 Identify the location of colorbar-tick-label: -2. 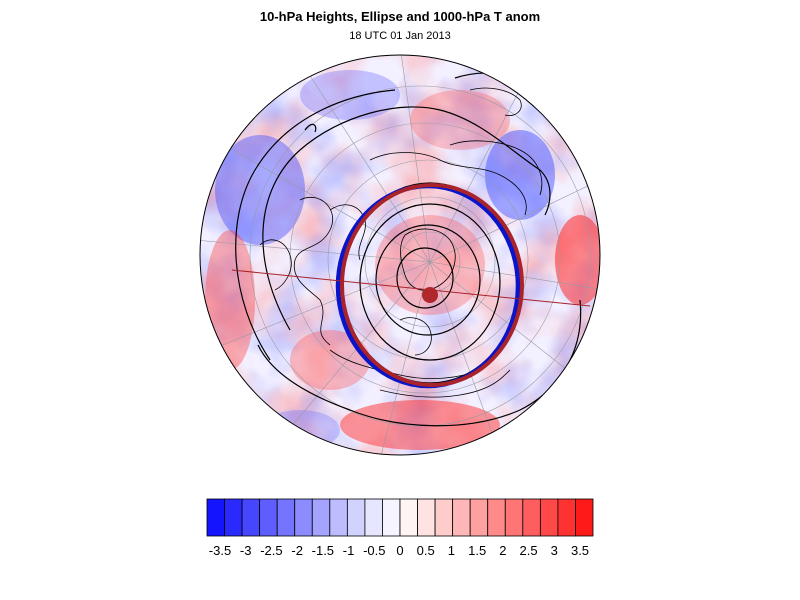
(297, 550).